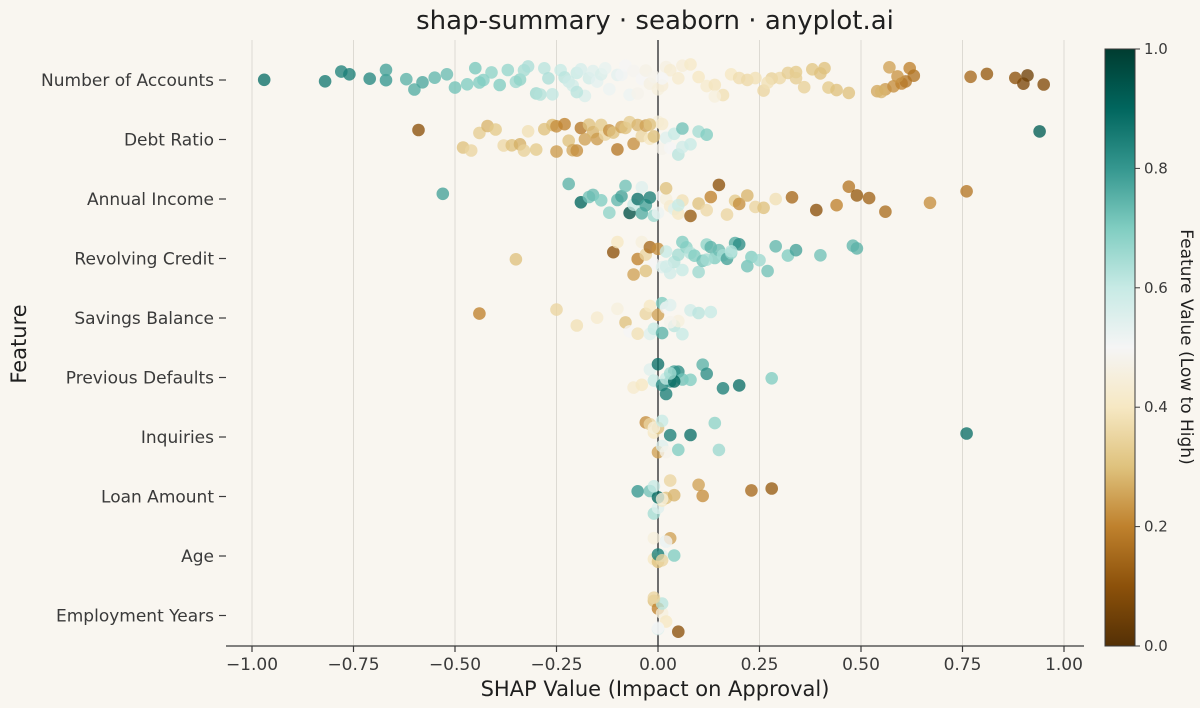 Image resolution: width=1200 pixels, height=708 pixels. Describe the element at coordinates (654, 660) in the screenshot. I see `x-axis-ticks: −1.00 −0.75 −0.50 −0.25 0.00 0.25 0.50 0.75 1.00` at that location.